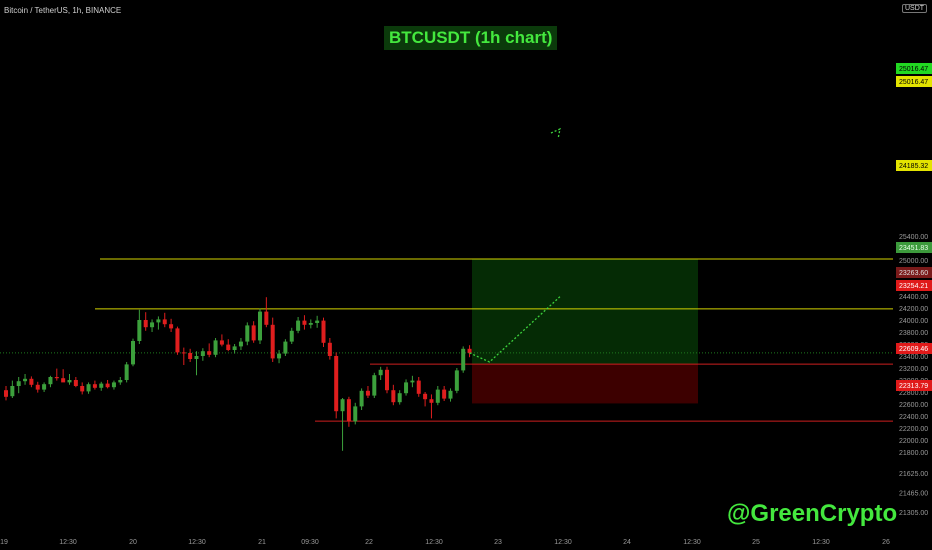  I want to click on x-tick-label: 22, so click(369, 542).